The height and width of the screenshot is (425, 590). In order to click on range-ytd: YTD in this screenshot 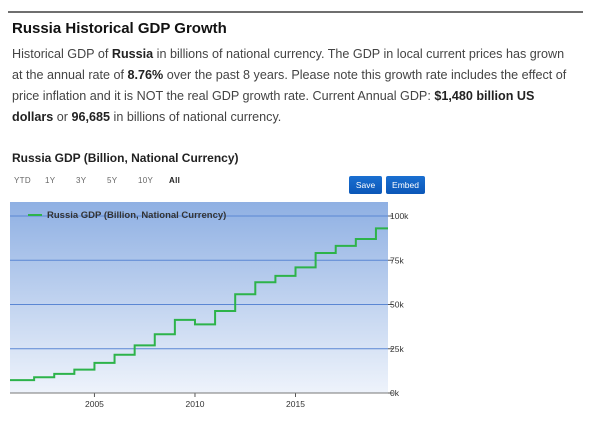, I will do `click(22, 180)`.